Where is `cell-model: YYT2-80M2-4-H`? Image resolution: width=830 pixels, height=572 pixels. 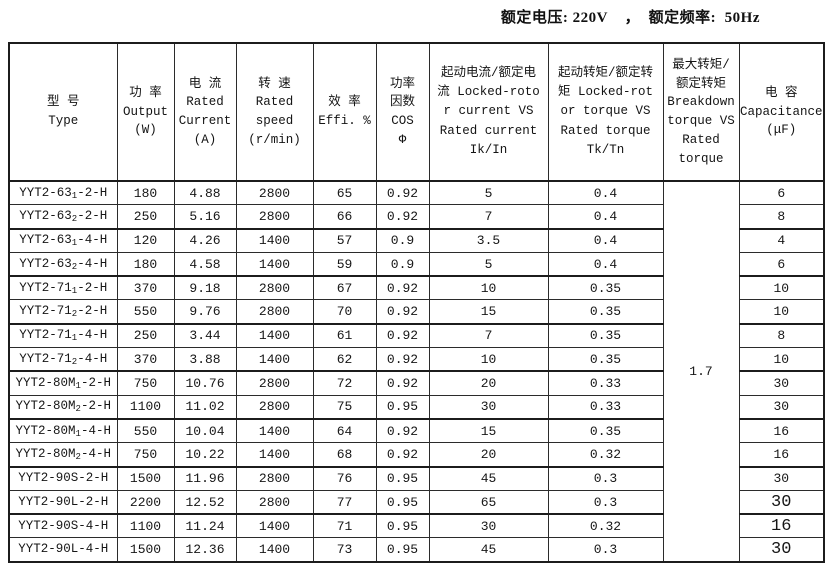
cell-model: YYT2-80M2-4-H is located at coordinates (63, 455).